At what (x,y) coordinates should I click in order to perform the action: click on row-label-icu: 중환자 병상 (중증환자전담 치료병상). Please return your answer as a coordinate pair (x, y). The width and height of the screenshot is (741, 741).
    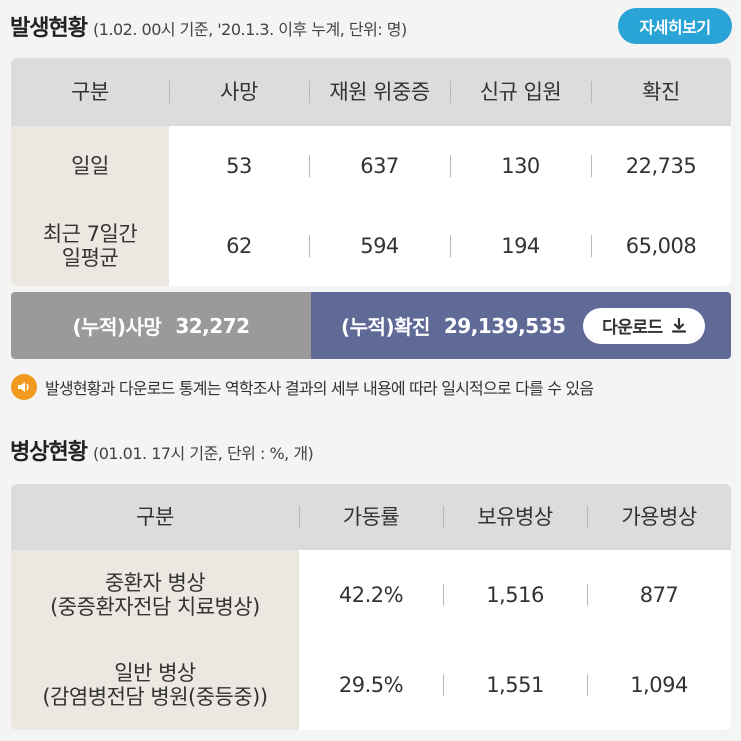
    Looking at the image, I should click on (155, 595).